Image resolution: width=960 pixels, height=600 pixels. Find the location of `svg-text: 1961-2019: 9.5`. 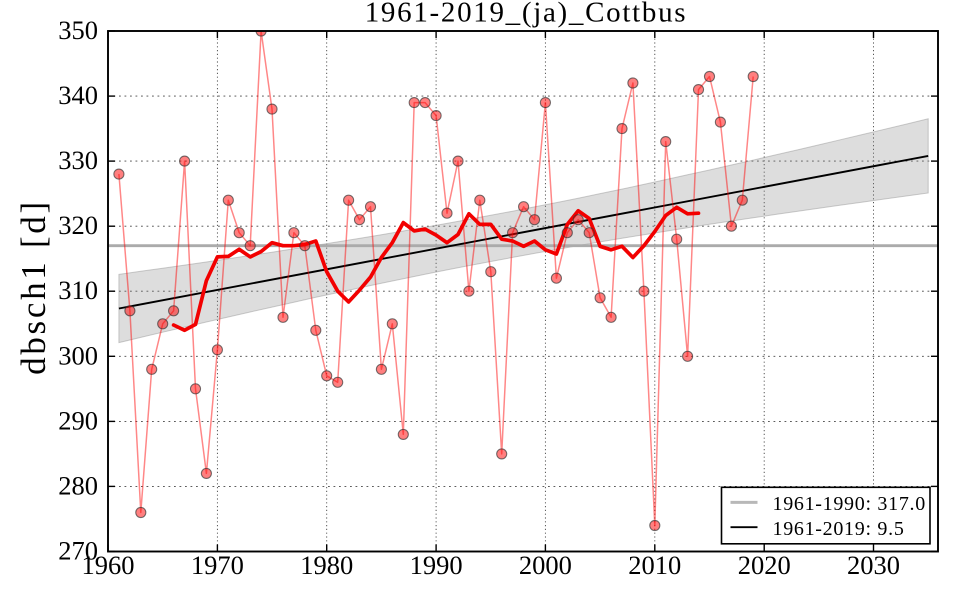

svg-text: 1961-2019: 9.5 is located at coordinates (839, 529).